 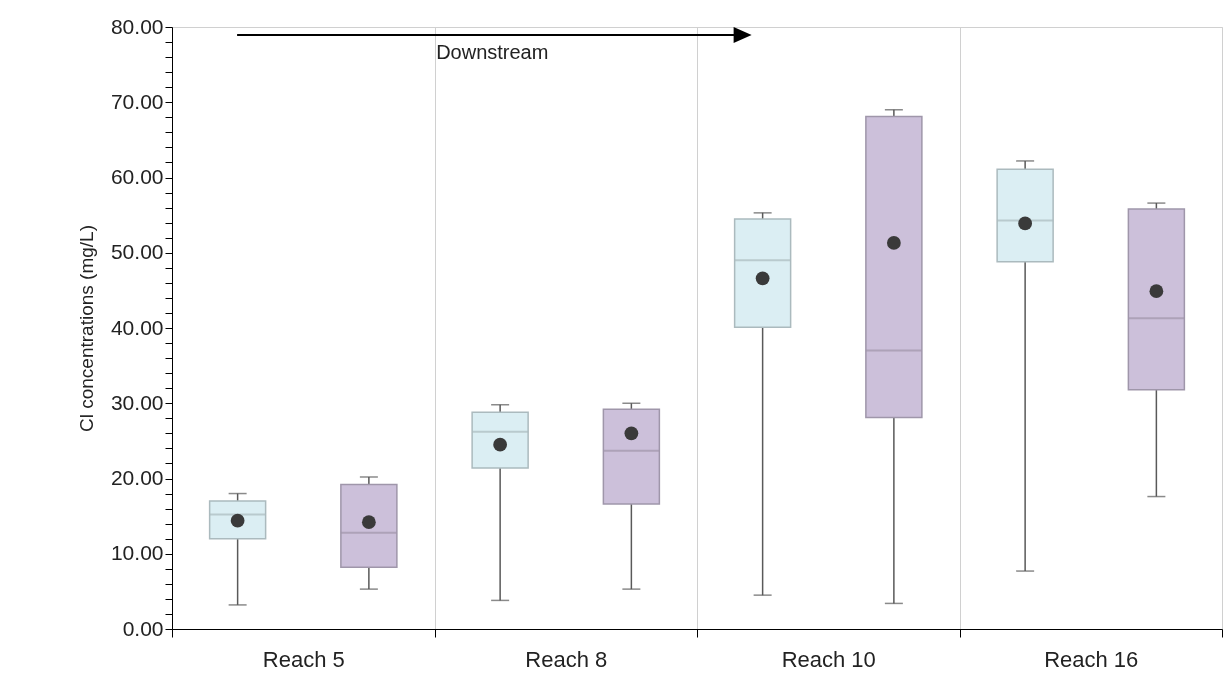 What do you see at coordinates (137, 252) in the screenshot?
I see `y-tick-label: 50.00` at bounding box center [137, 252].